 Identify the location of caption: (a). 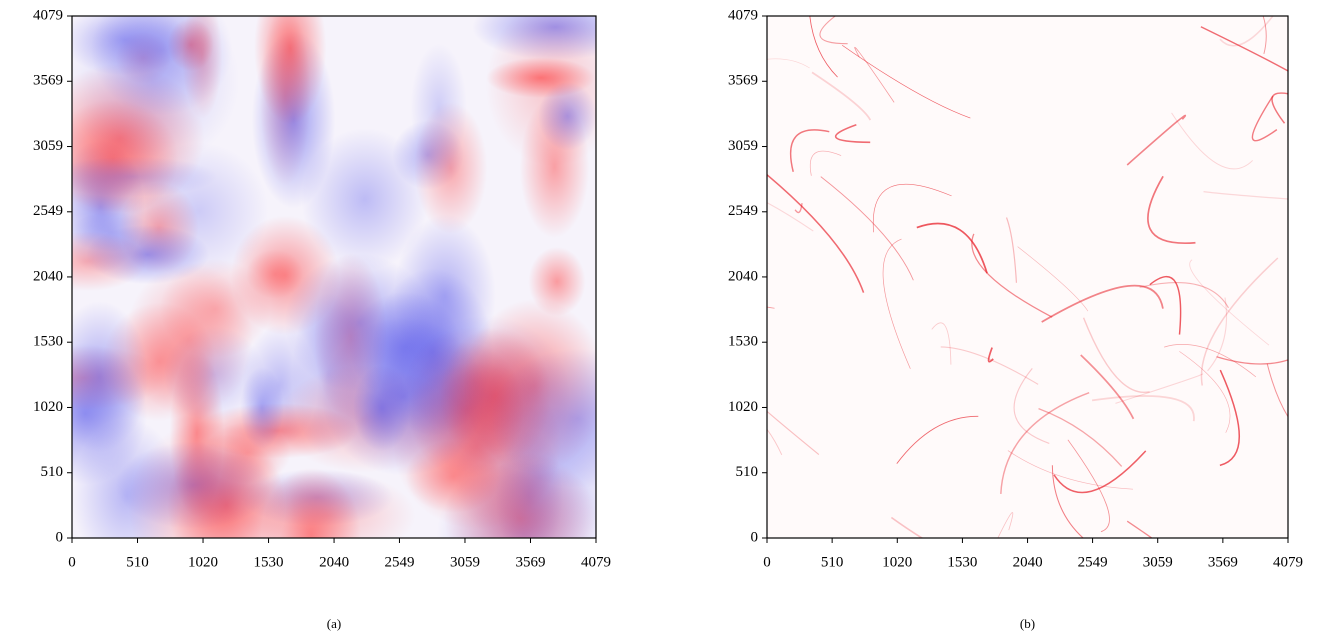
(334, 623).